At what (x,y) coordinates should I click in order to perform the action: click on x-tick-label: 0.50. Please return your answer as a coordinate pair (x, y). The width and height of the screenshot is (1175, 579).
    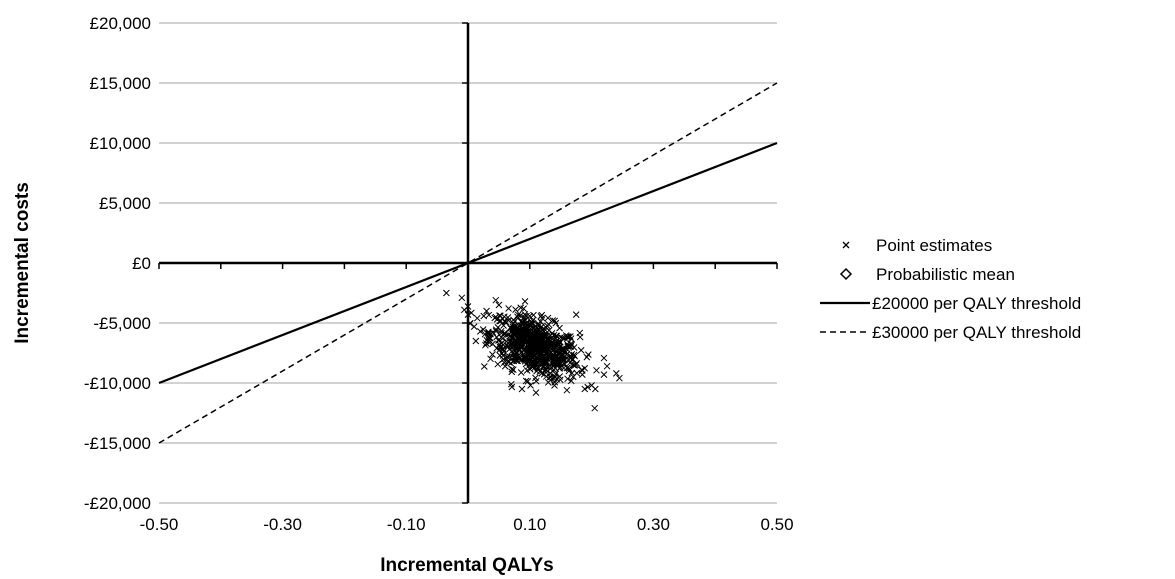
    Looking at the image, I should click on (776, 524).